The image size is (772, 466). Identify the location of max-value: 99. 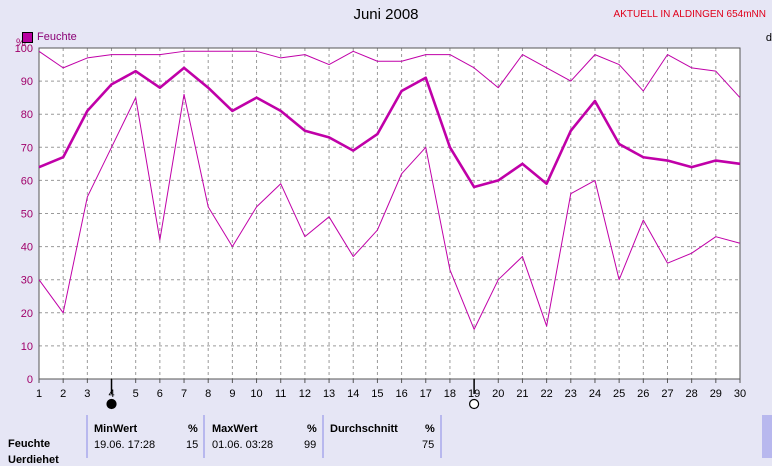
(310, 445).